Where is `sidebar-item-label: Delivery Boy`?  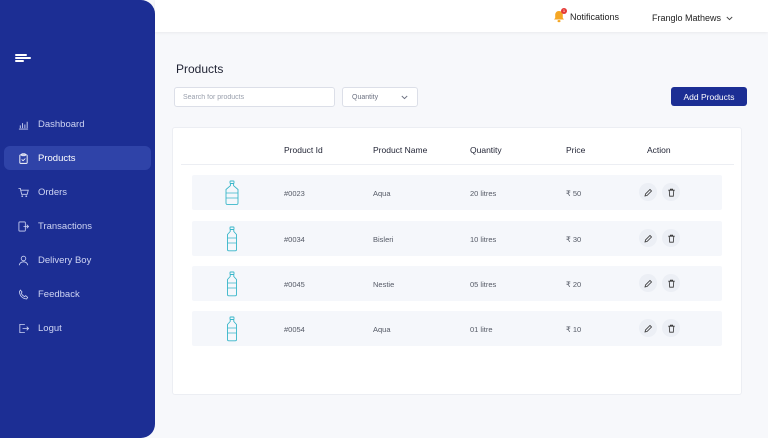 sidebar-item-label: Delivery Boy is located at coordinates (65, 260).